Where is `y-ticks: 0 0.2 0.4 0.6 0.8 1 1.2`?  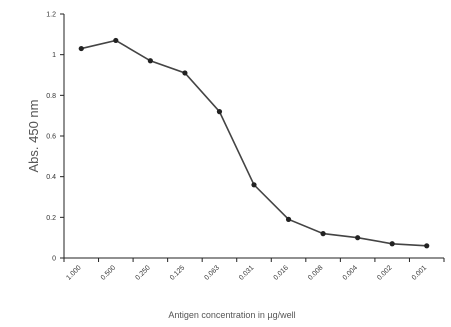
y-ticks: 0 0.2 0.4 0.6 0.8 1 1.2 is located at coordinates (55, 137).